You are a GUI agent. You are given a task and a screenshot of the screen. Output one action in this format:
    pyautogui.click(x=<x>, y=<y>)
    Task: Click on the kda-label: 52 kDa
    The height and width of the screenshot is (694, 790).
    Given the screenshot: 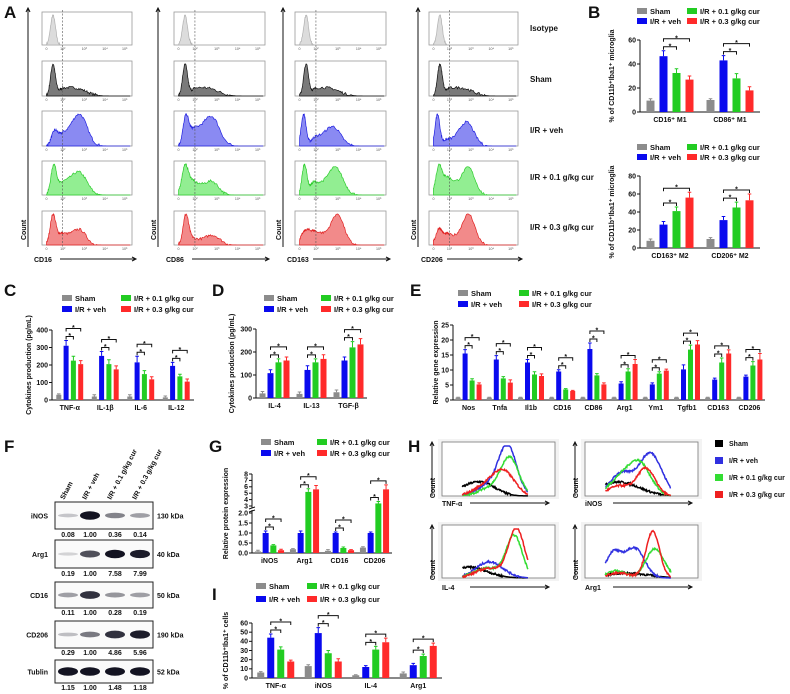 What is the action you would take?
    pyautogui.click(x=168, y=673)
    